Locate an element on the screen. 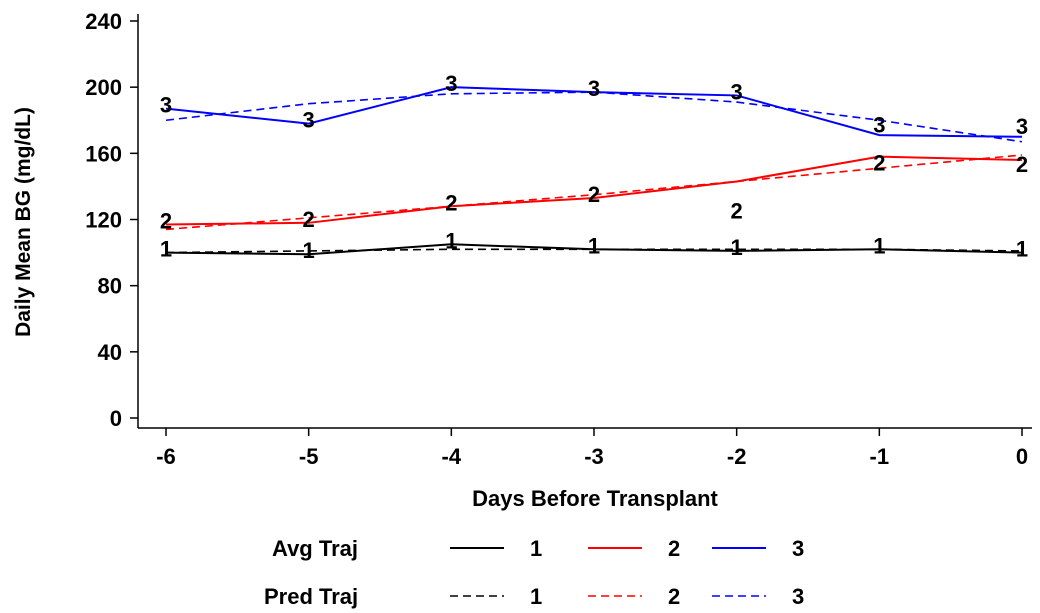 This screenshot has height=613, width=1040. legend-title-pred: Pred Traj is located at coordinates (311, 596).